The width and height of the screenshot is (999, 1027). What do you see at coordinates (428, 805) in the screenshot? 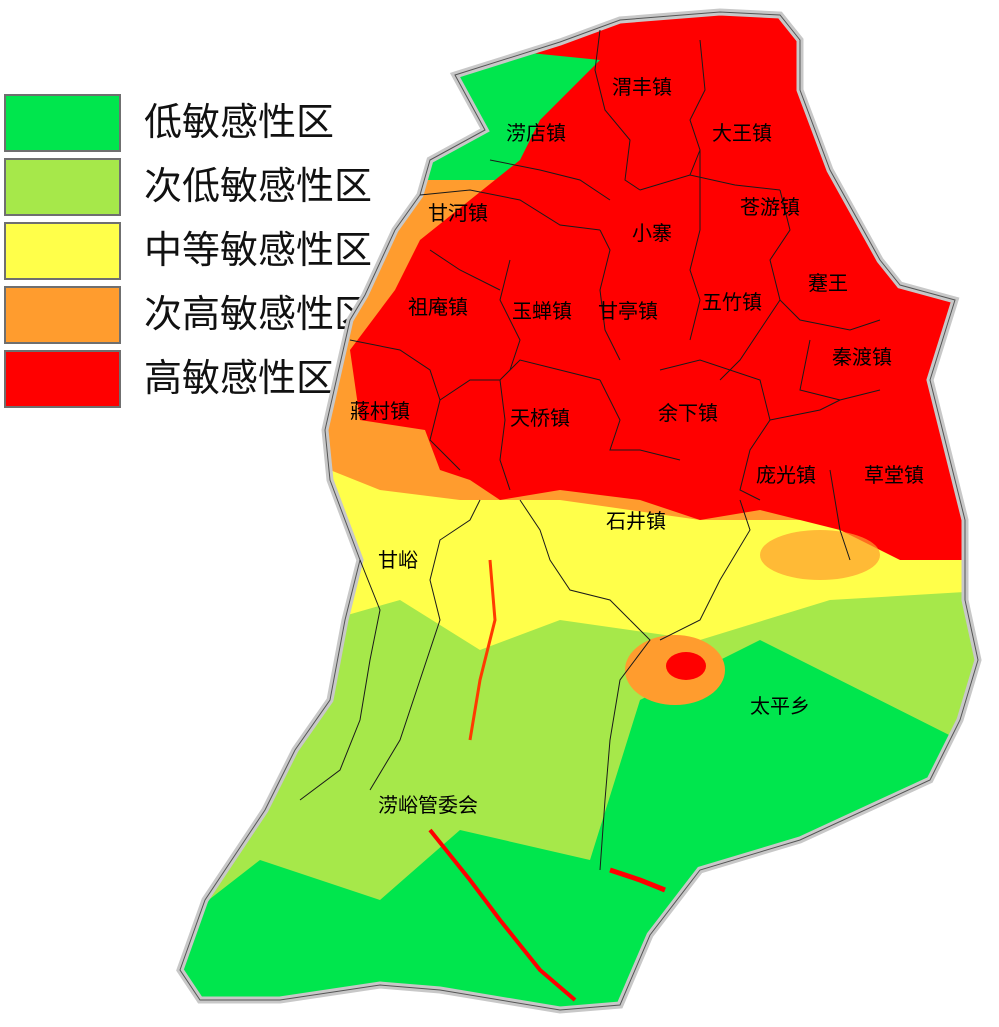
I see `town-label-laoyu: 涝峪管委会` at bounding box center [428, 805].